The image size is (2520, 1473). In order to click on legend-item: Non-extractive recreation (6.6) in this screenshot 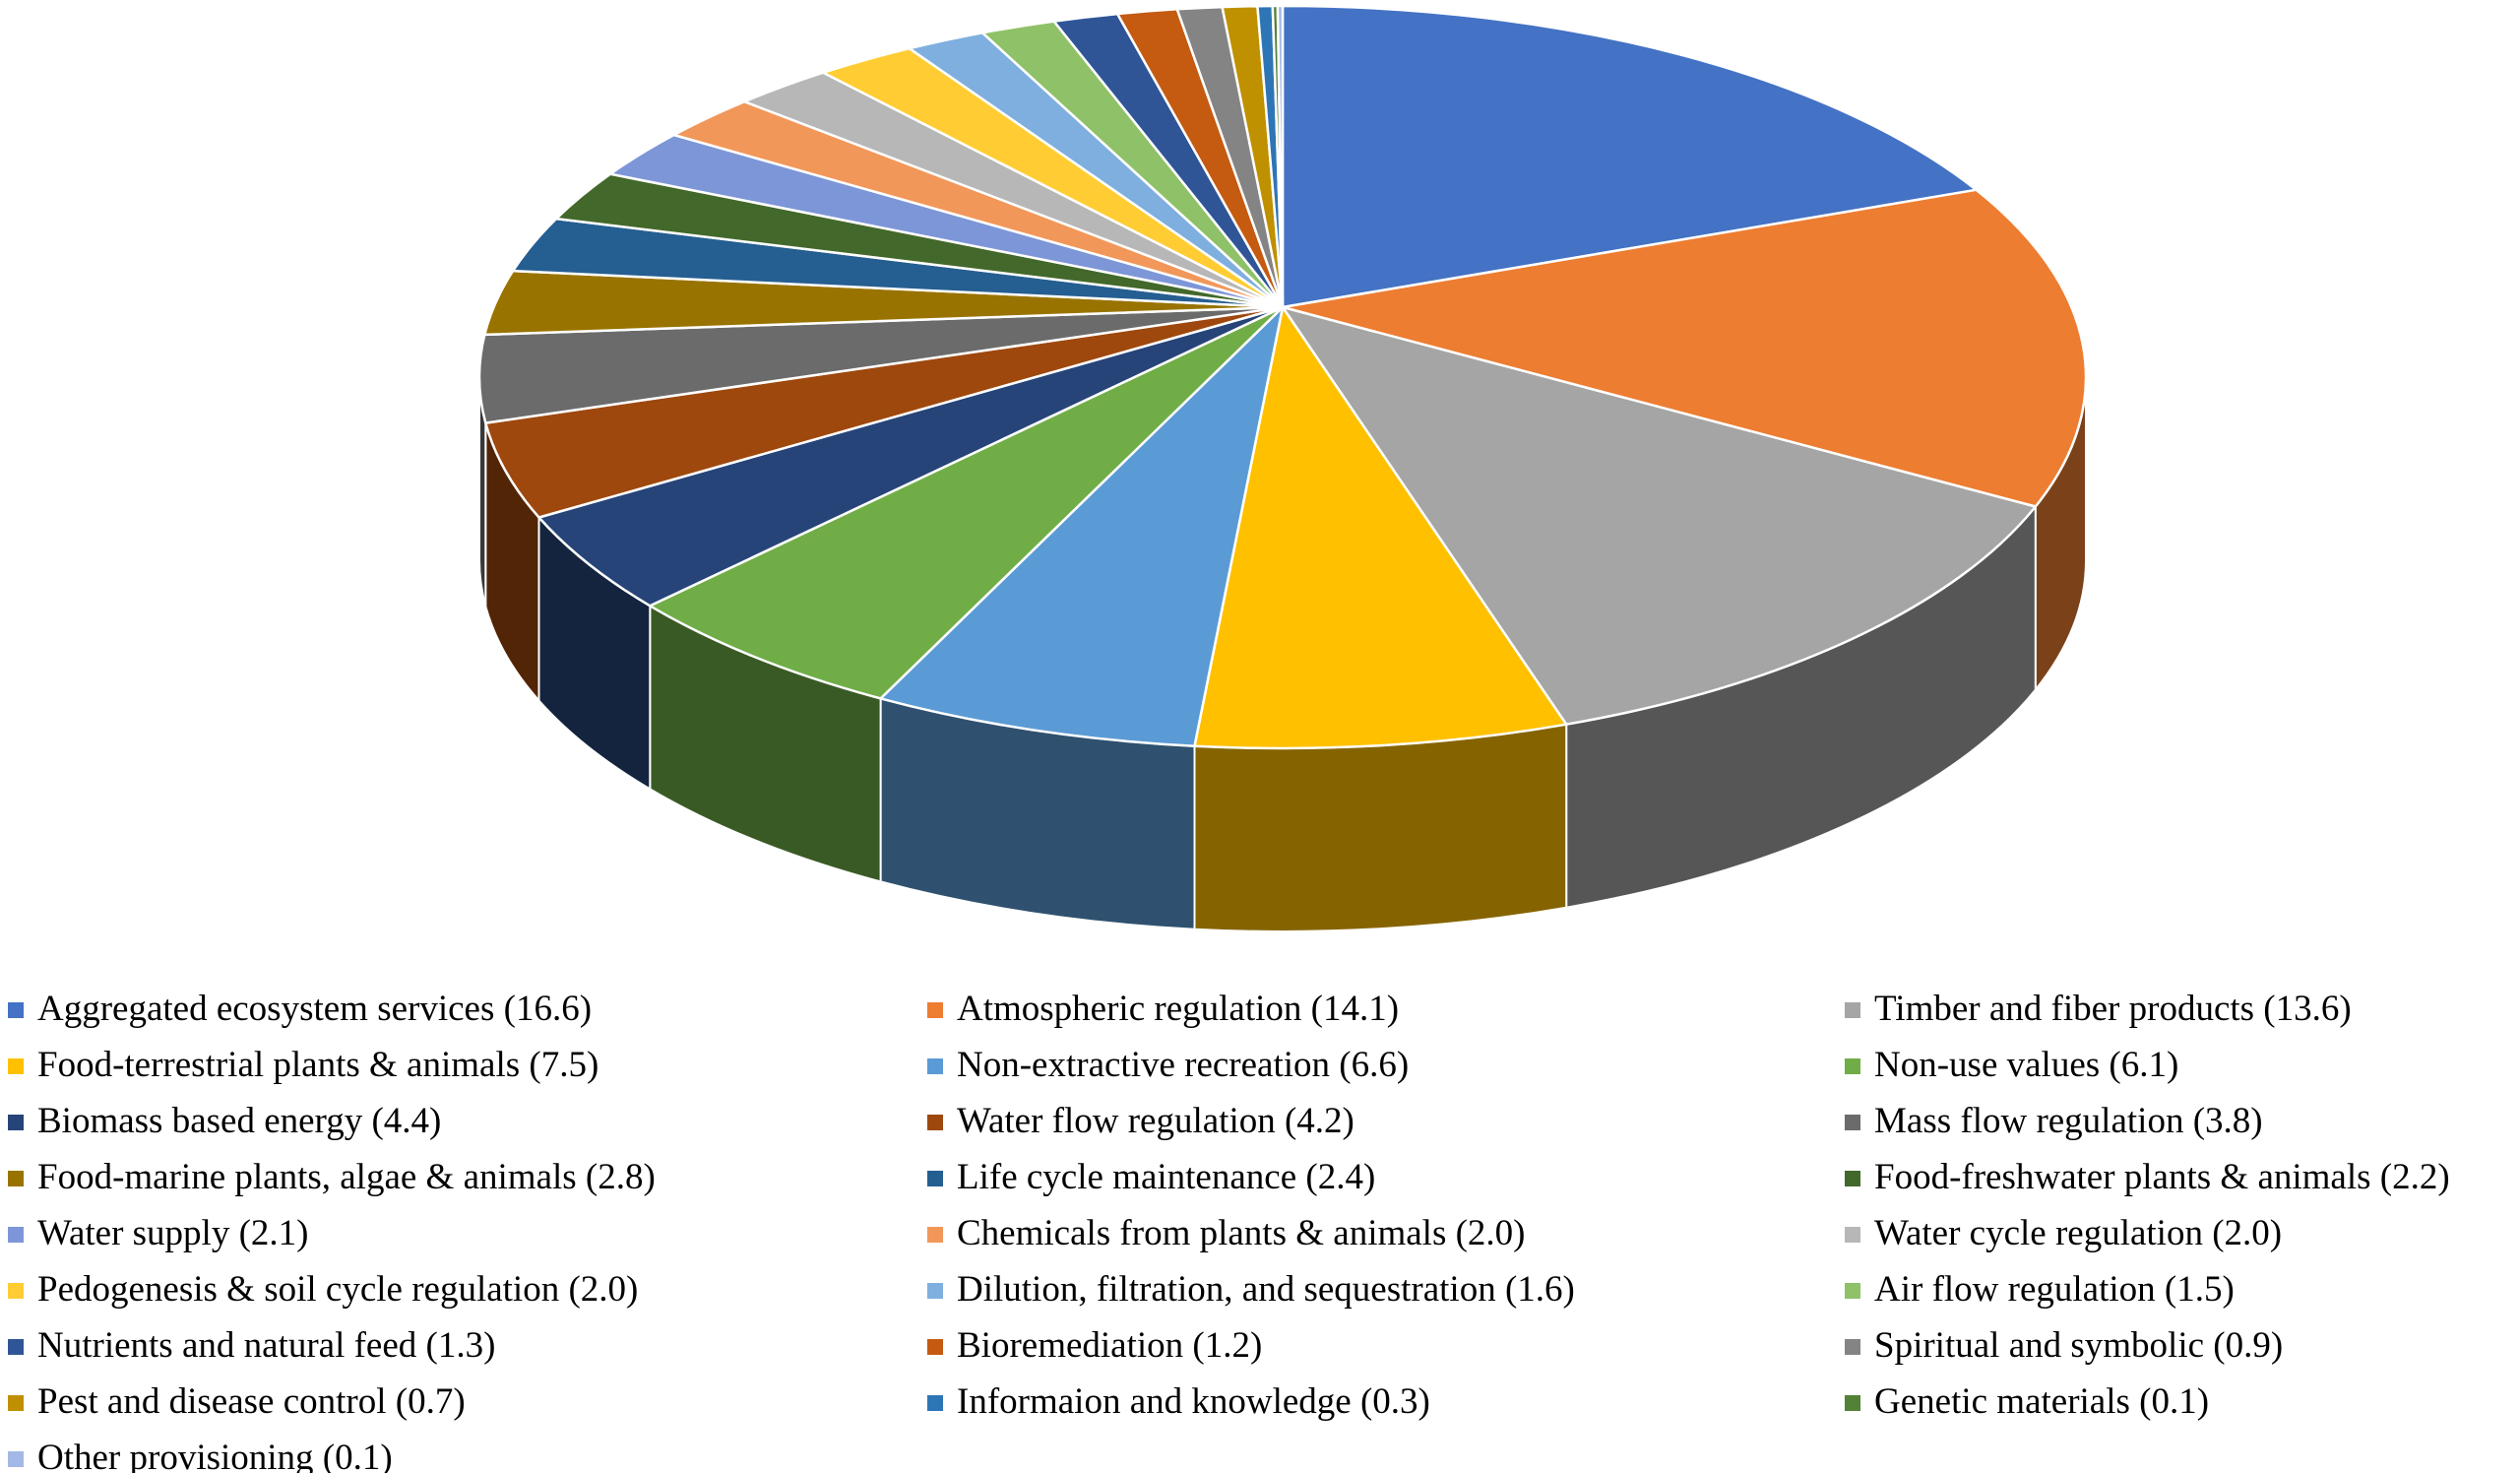, I will do `click(1386, 1066)`.